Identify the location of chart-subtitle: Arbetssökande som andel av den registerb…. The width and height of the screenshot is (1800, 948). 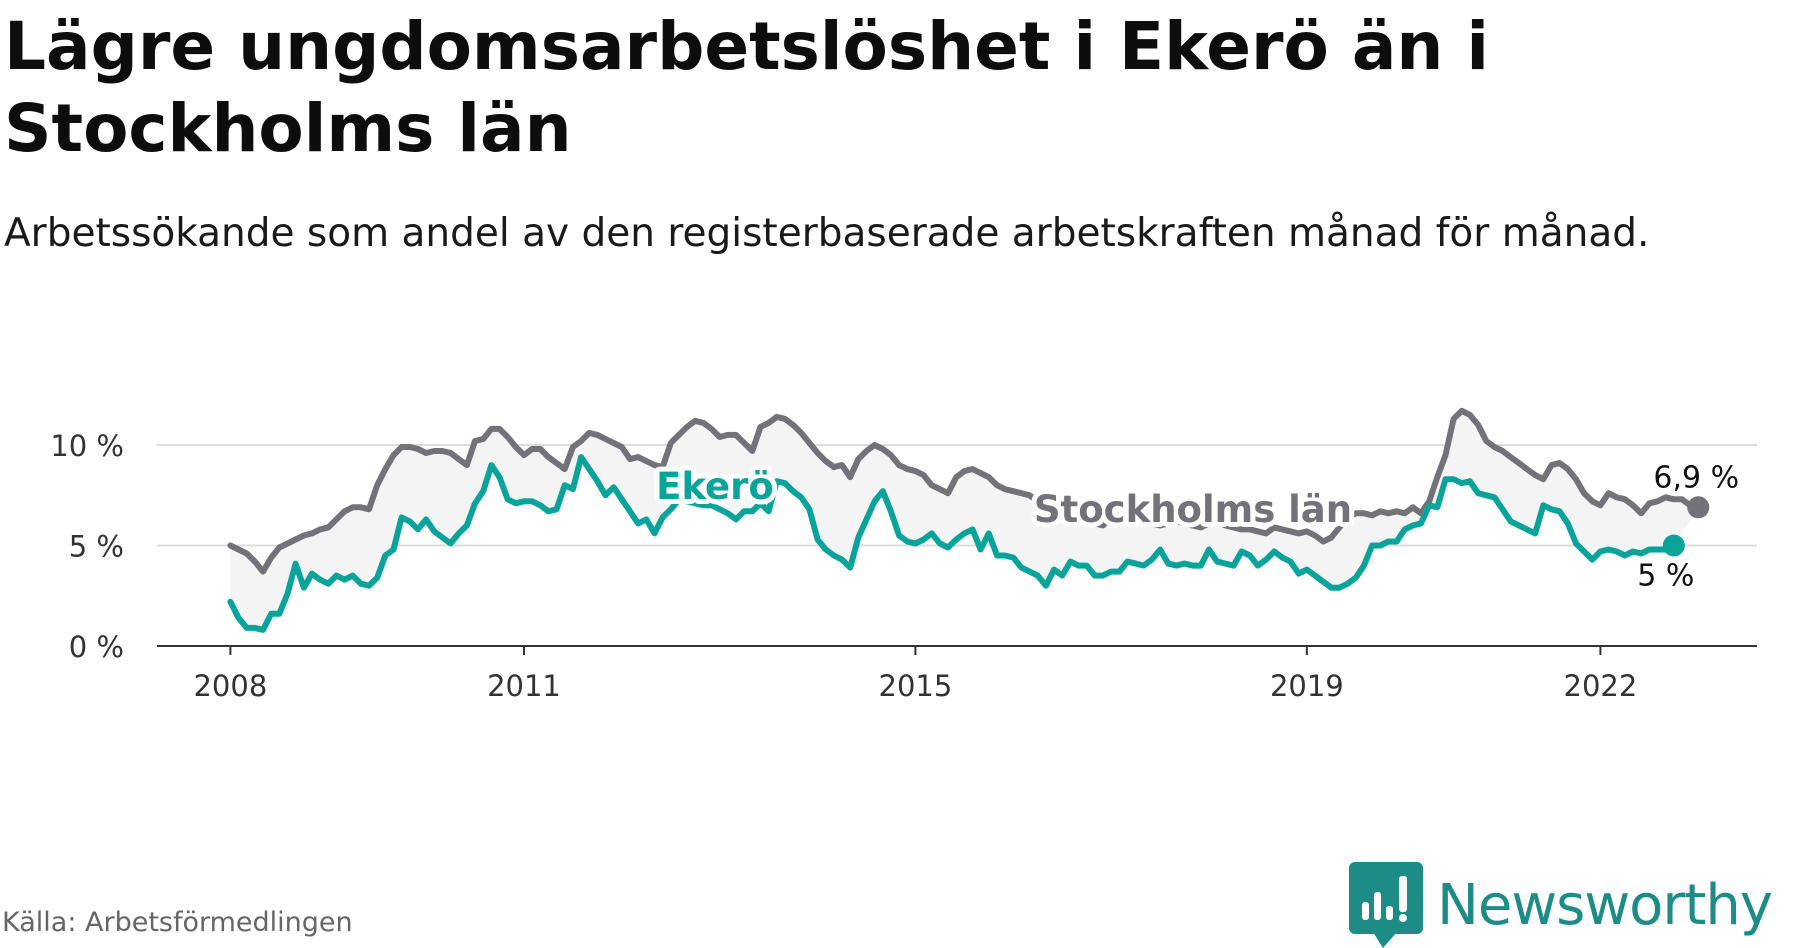
(827, 233).